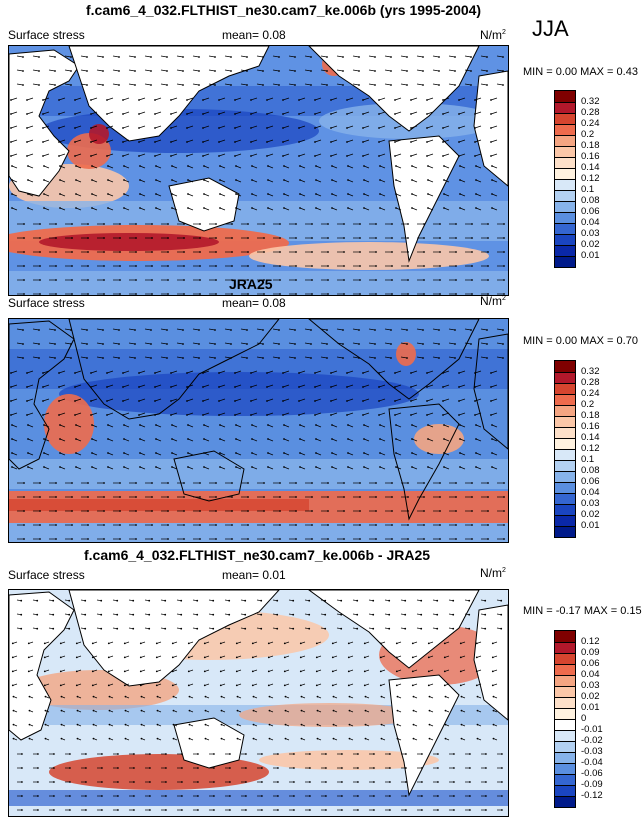 This screenshot has height=817, width=643. Describe the element at coordinates (439, 439) in the screenshot. I see `south-atlantic-high` at that location.